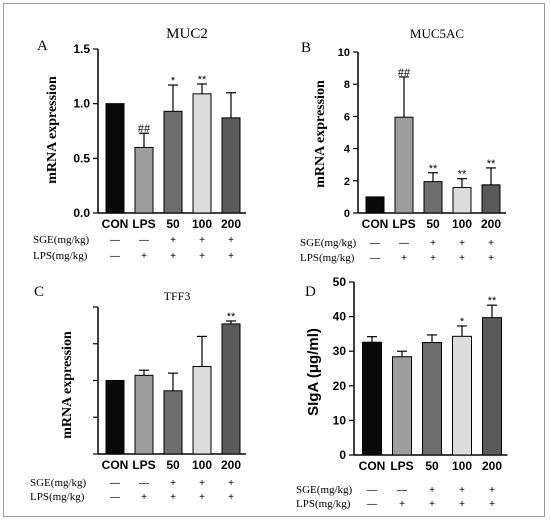 This screenshot has width=550, height=523. What do you see at coordinates (310, 292) in the screenshot?
I see `panel-letter-d: D` at bounding box center [310, 292].